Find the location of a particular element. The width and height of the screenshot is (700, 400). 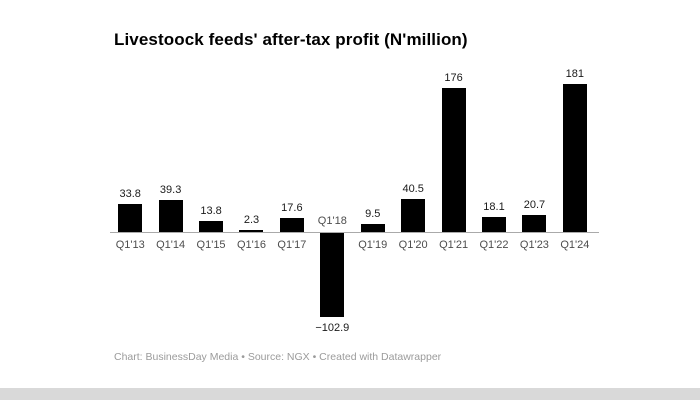

value-label: 17.6 is located at coordinates (292, 207).